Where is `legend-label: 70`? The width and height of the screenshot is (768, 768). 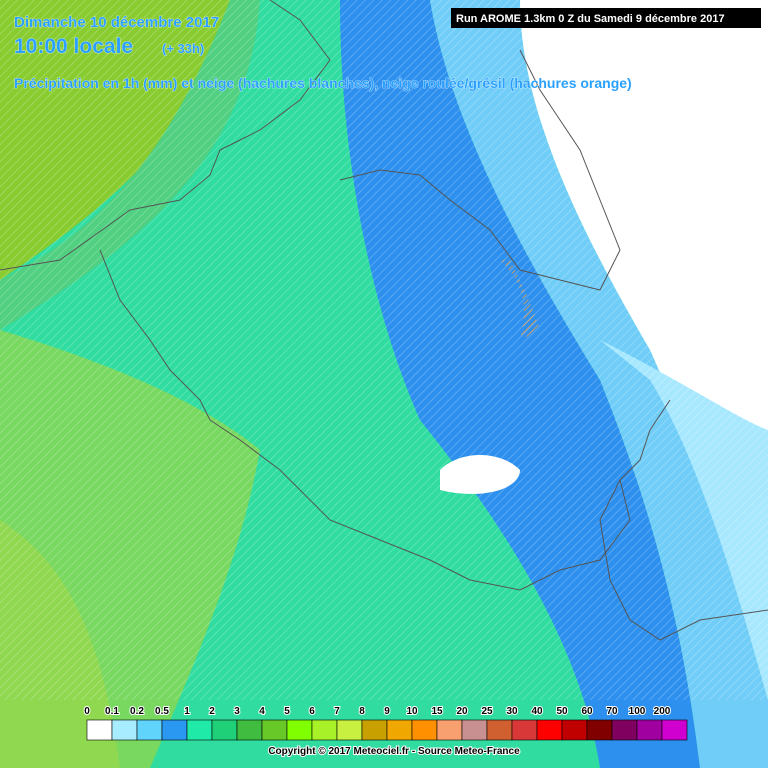
legend-label: 70 is located at coordinates (612, 711).